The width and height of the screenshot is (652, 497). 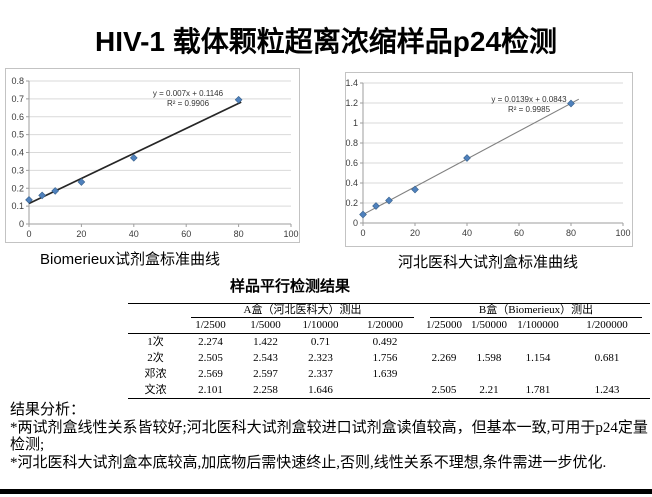 What do you see at coordinates (320, 326) in the screenshot?
I see `dilution-header: 1/10000` at bounding box center [320, 326].